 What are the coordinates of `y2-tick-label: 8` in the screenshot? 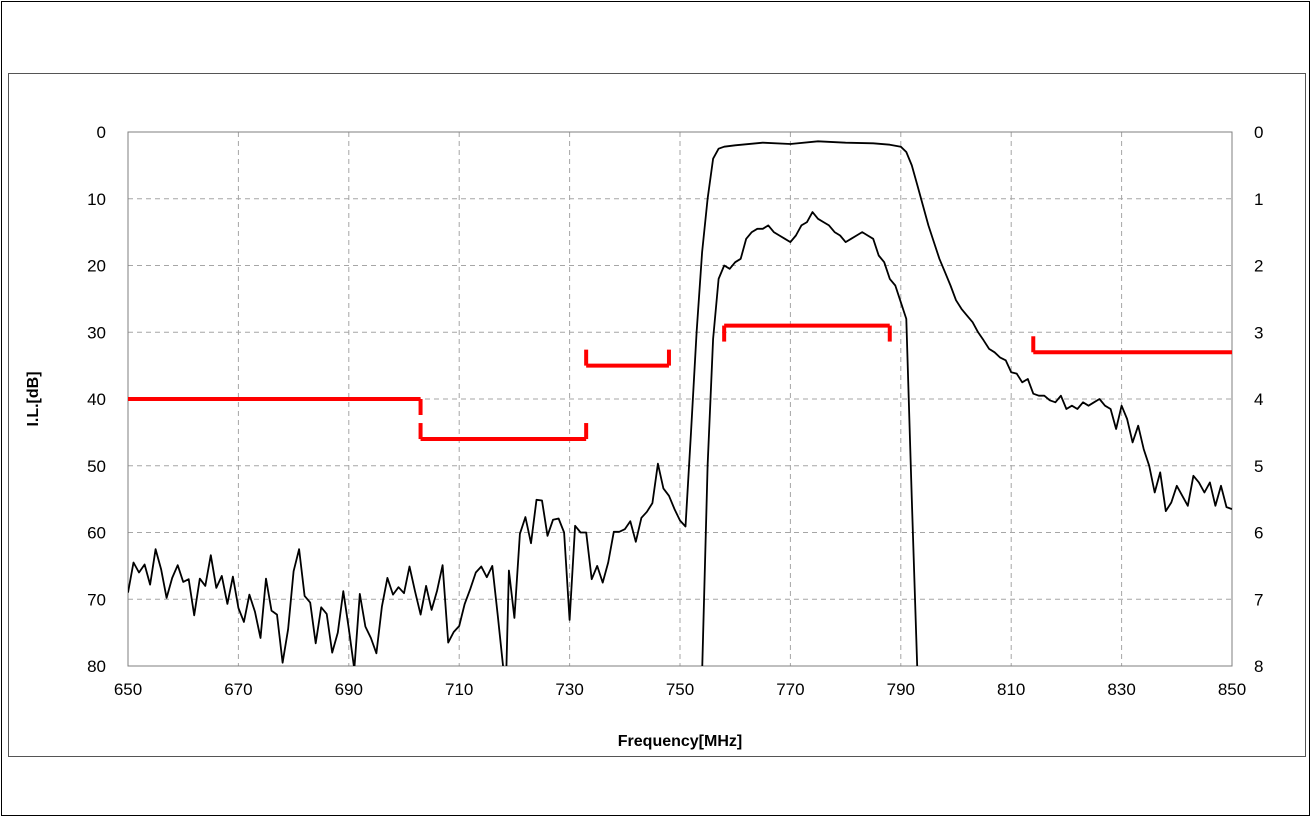 It's located at (1258, 666).